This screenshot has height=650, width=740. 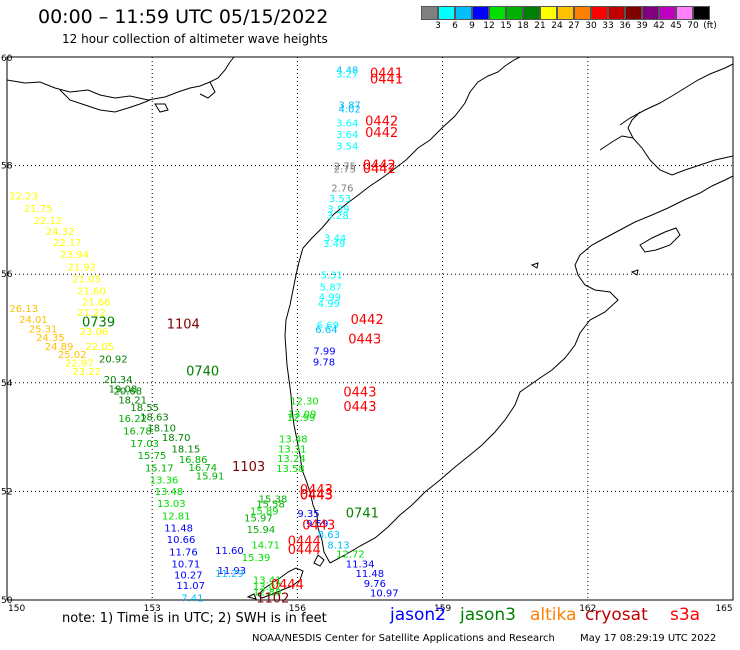 I want to click on colorbar-label: 36, so click(x=625, y=26).